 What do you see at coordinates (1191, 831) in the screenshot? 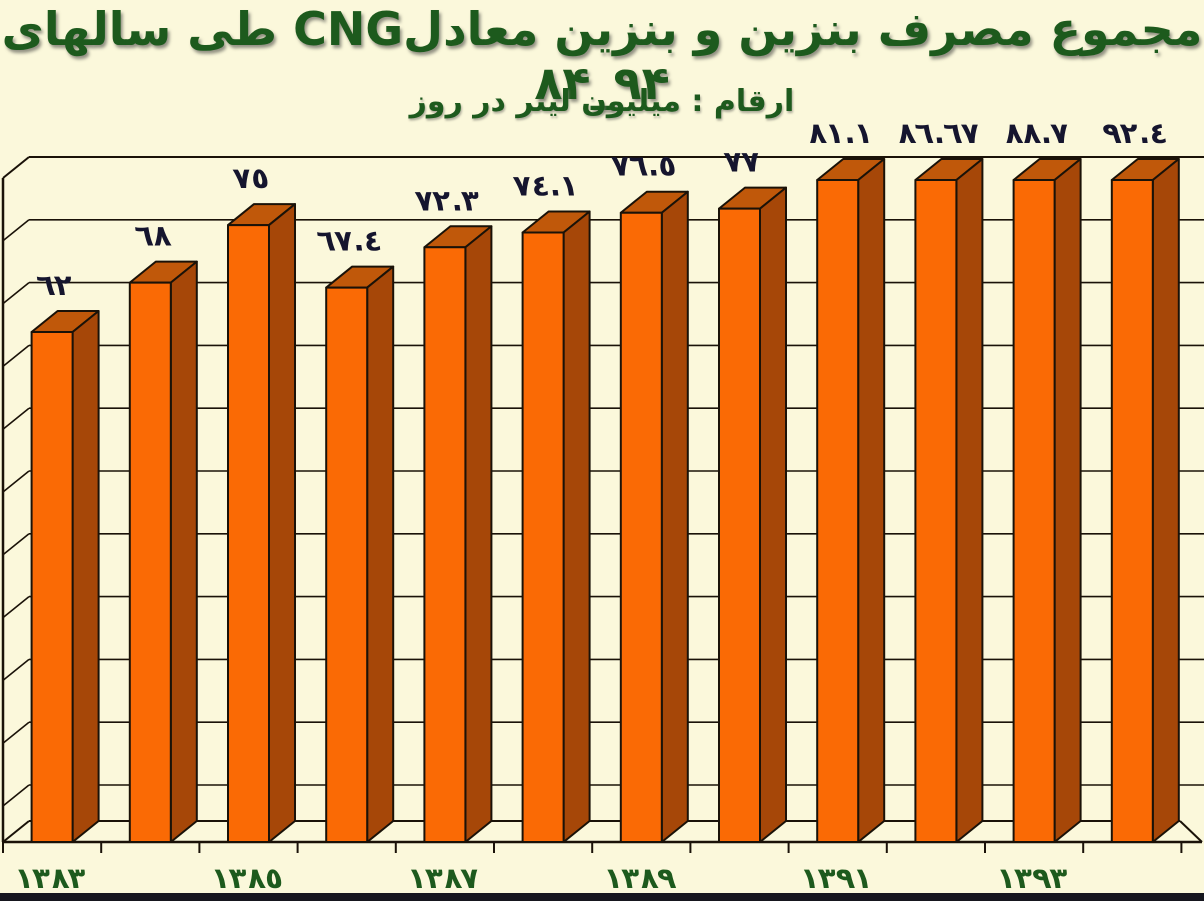
I see `floor-right-edge` at bounding box center [1191, 831].